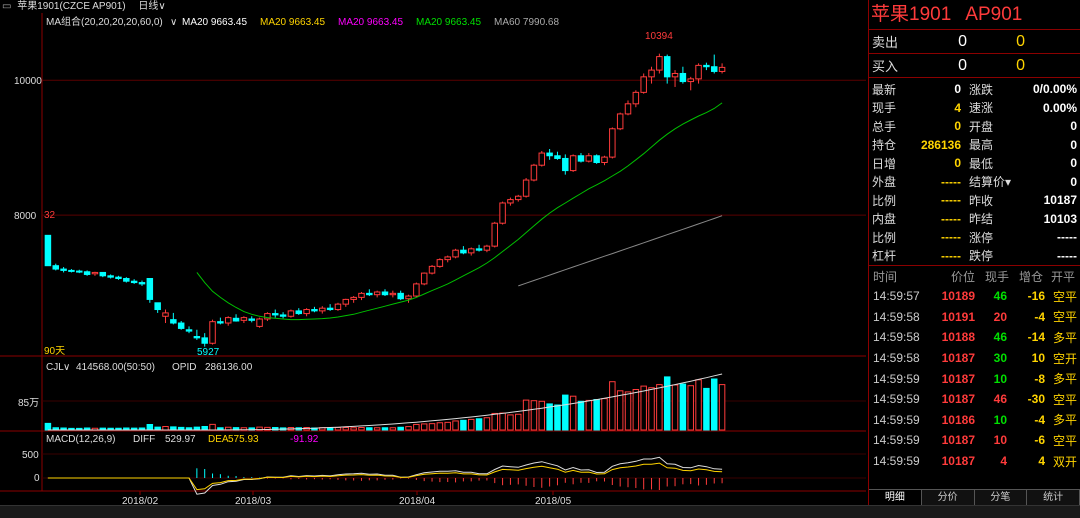 The image size is (1080, 518). I want to click on ma-group-label: MA组合(20,20,20,20,60,0), so click(104, 21).